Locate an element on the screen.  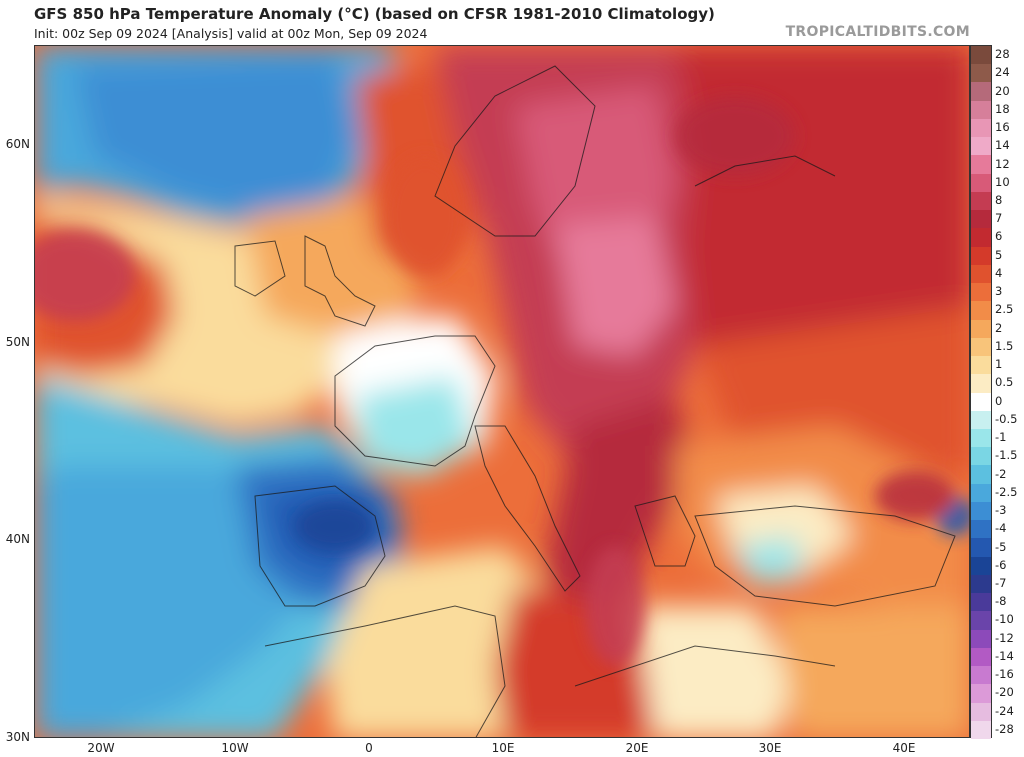
lon-label-10e: 10E is located at coordinates (503, 748).